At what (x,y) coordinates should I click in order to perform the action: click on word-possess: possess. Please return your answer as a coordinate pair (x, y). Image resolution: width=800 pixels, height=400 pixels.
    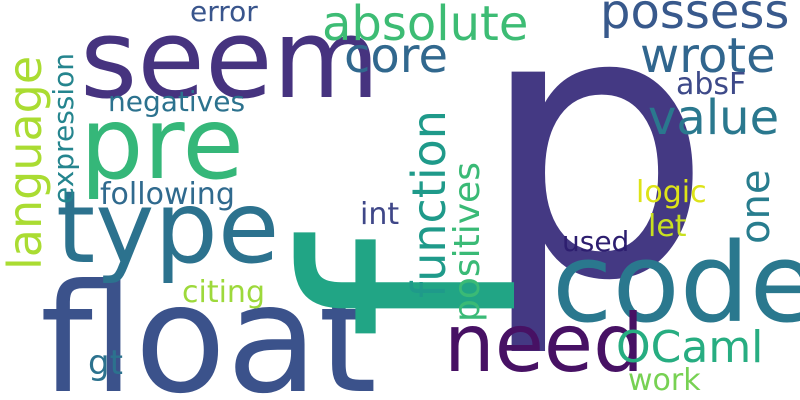
    Looking at the image, I should click on (695, 20).